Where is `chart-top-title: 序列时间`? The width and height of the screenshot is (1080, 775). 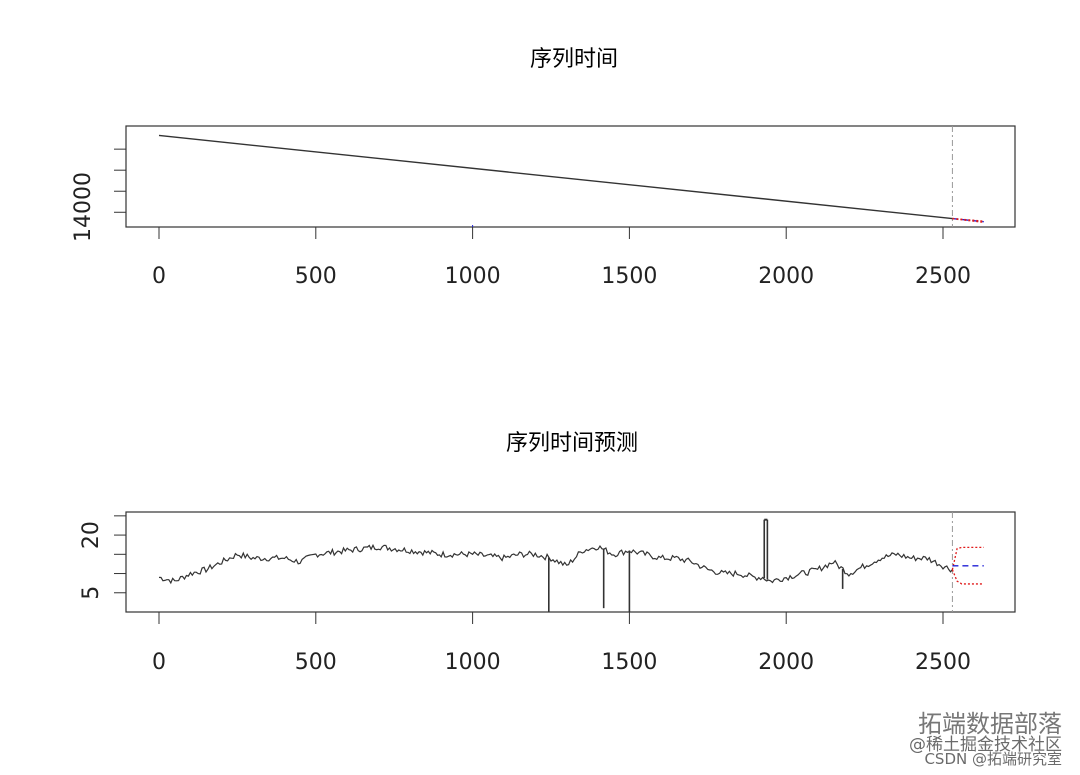
chart-top-title: 序列时间 is located at coordinates (574, 59).